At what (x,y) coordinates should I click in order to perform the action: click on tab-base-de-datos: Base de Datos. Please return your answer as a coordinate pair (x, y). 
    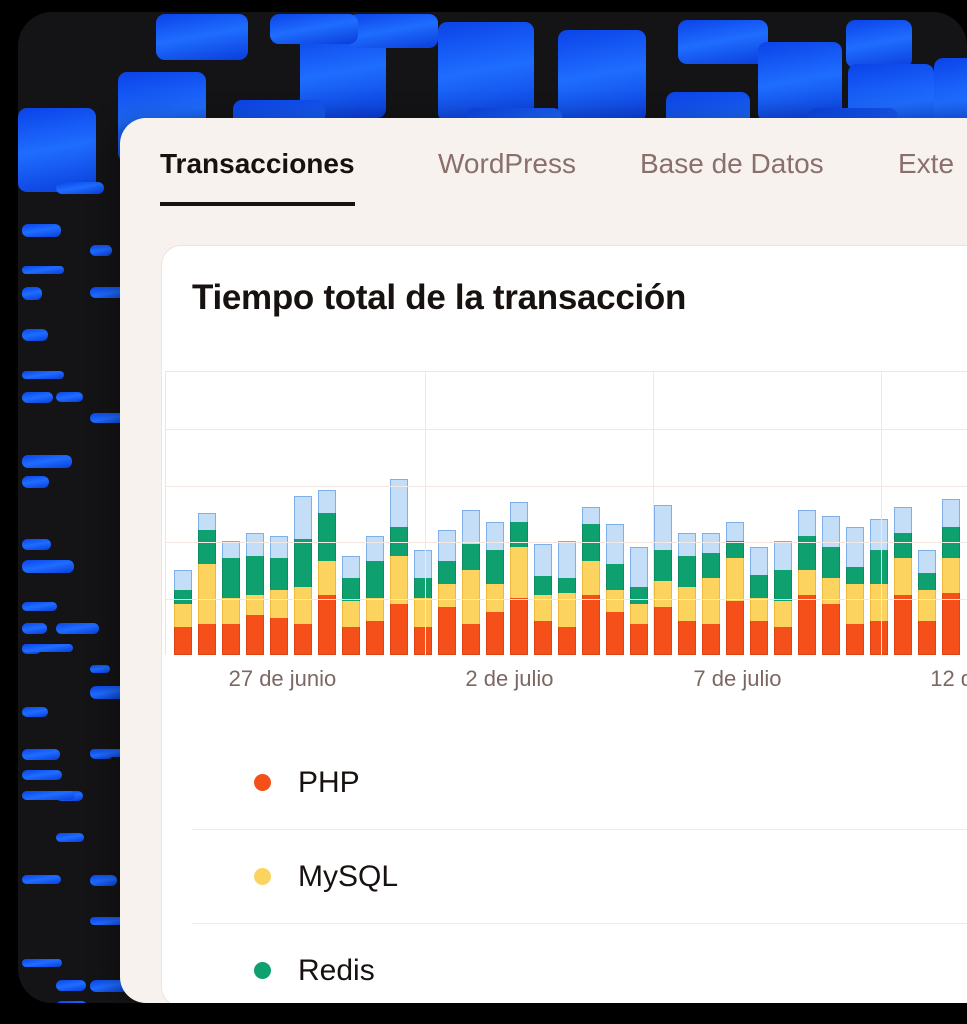
    Looking at the image, I should click on (732, 163).